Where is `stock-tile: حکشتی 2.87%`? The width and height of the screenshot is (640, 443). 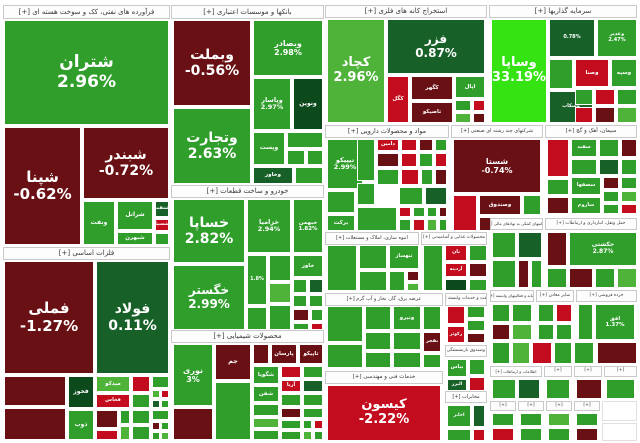
stock-tile: حکشتی 2.87% is located at coordinates (603, 249).